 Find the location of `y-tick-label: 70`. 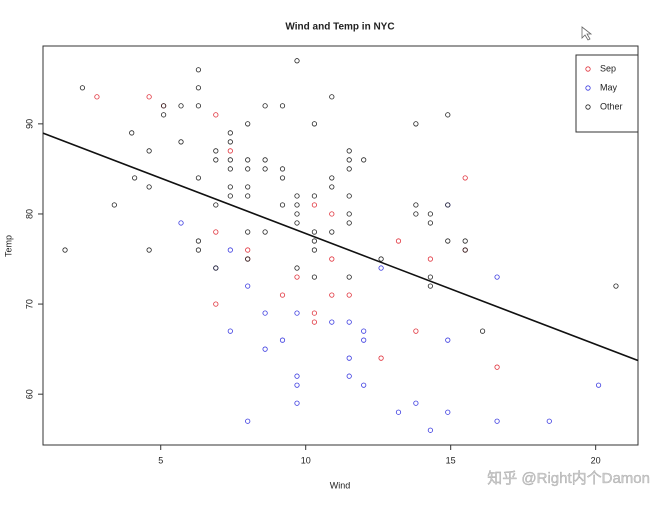

y-tick-label: 70 is located at coordinates (29, 304).